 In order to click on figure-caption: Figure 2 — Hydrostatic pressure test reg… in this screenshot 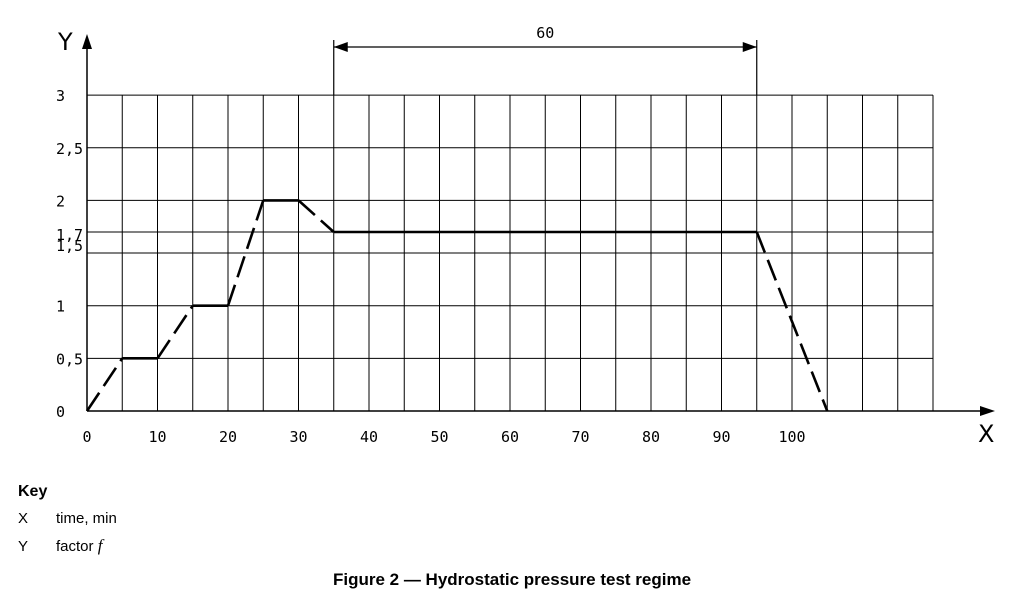, I will do `click(512, 579)`.